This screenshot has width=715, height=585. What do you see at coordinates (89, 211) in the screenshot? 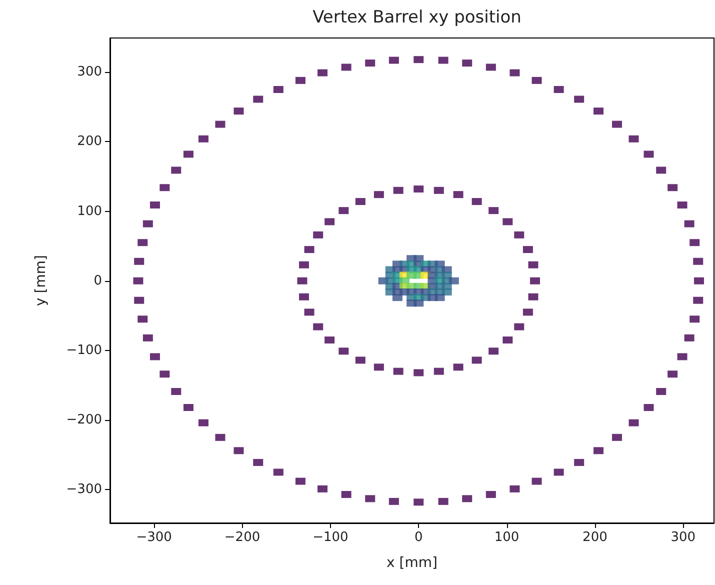
I see `y-tick-label: 100` at bounding box center [89, 211].